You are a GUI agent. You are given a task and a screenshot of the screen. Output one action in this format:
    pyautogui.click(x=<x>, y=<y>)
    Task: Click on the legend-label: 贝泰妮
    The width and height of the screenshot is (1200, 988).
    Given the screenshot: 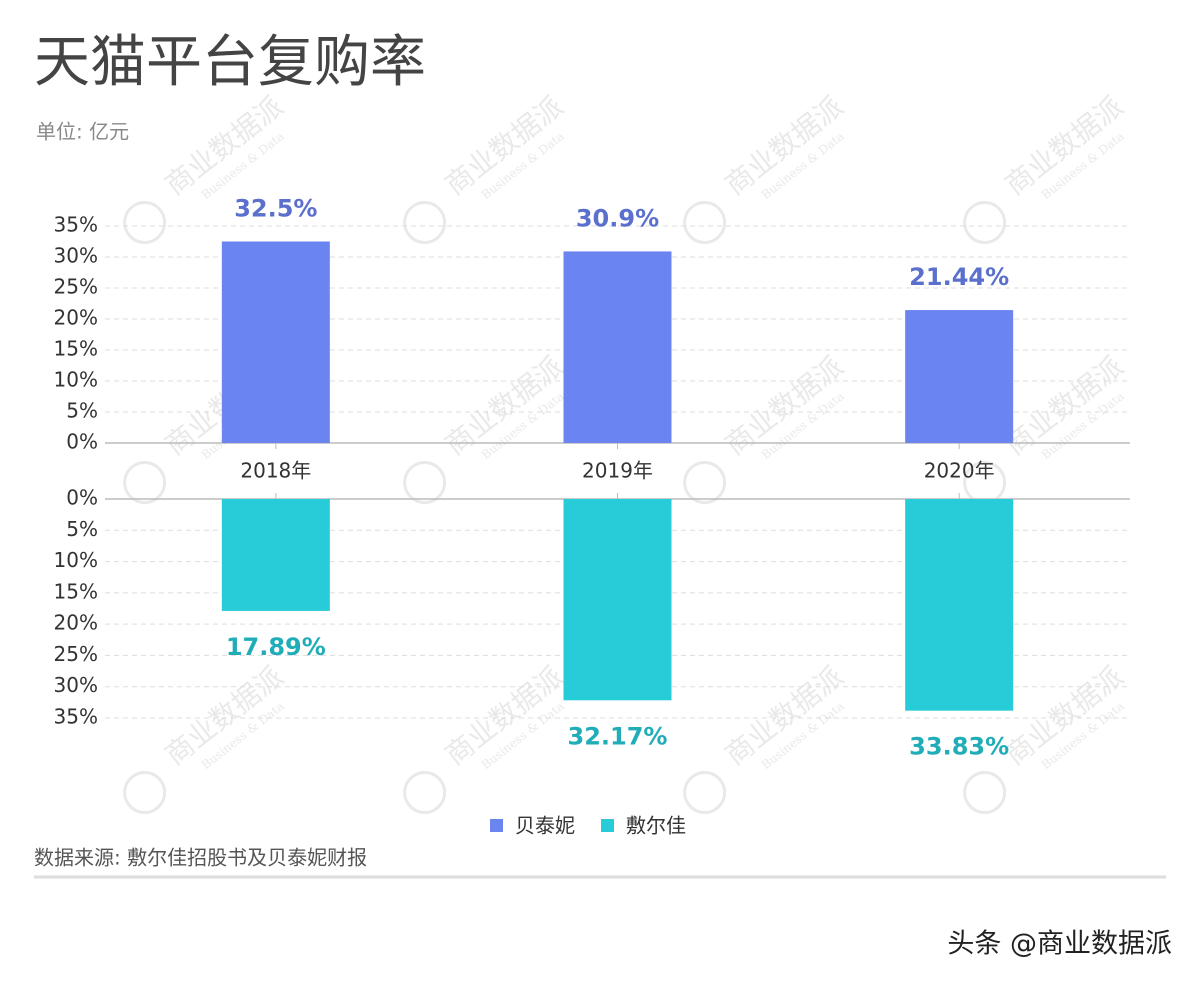 What is the action you would take?
    pyautogui.click(x=545, y=826)
    